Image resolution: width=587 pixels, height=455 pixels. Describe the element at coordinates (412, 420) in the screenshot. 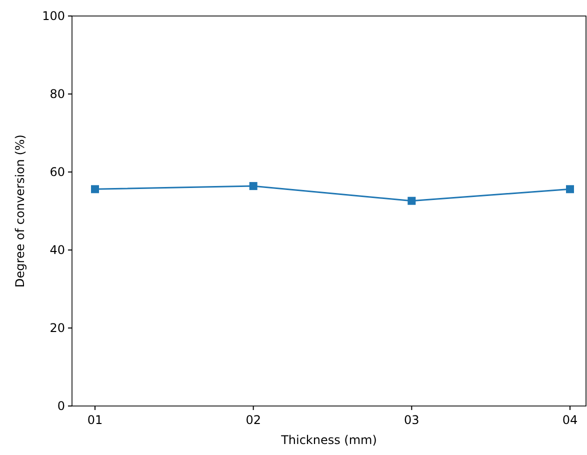

I see `x-tick-label: 03` at that location.